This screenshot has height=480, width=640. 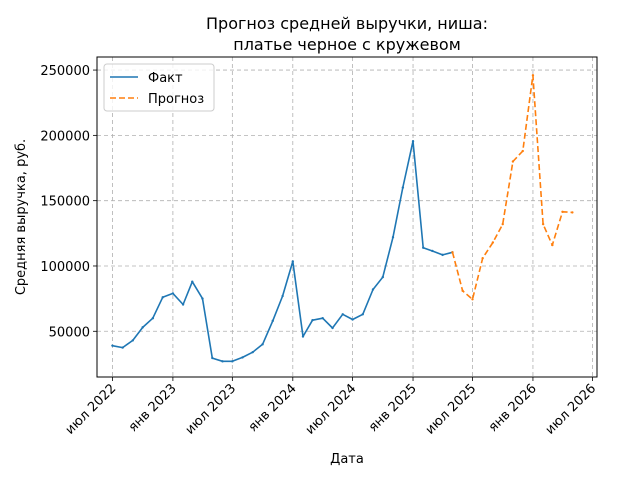 What do you see at coordinates (512, 187) in the screenshot?
I see `series-forecast` at bounding box center [512, 187].